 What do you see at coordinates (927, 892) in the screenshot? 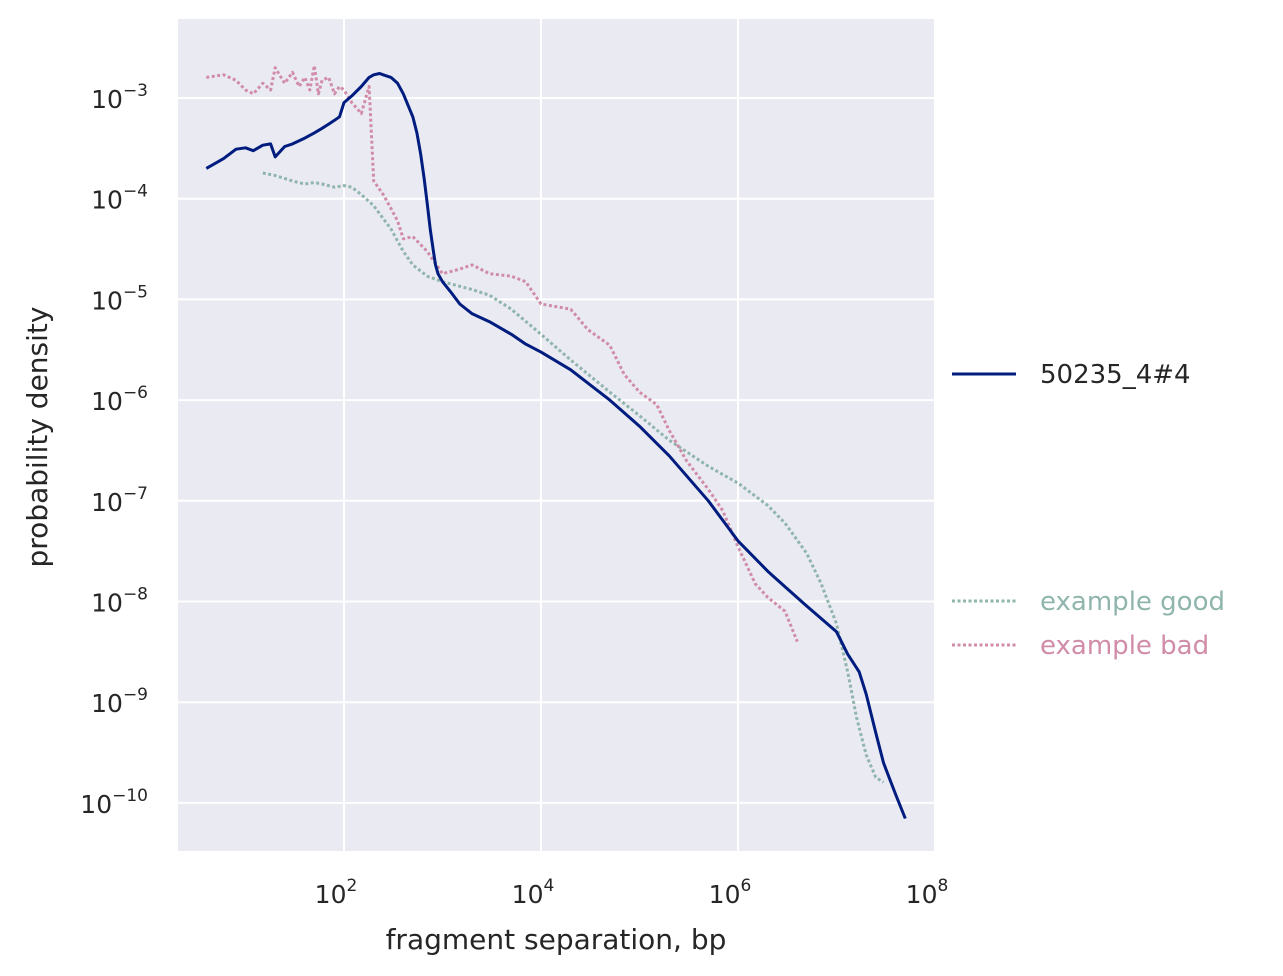
I see `x-tick-label: 10⁸` at bounding box center [927, 892].